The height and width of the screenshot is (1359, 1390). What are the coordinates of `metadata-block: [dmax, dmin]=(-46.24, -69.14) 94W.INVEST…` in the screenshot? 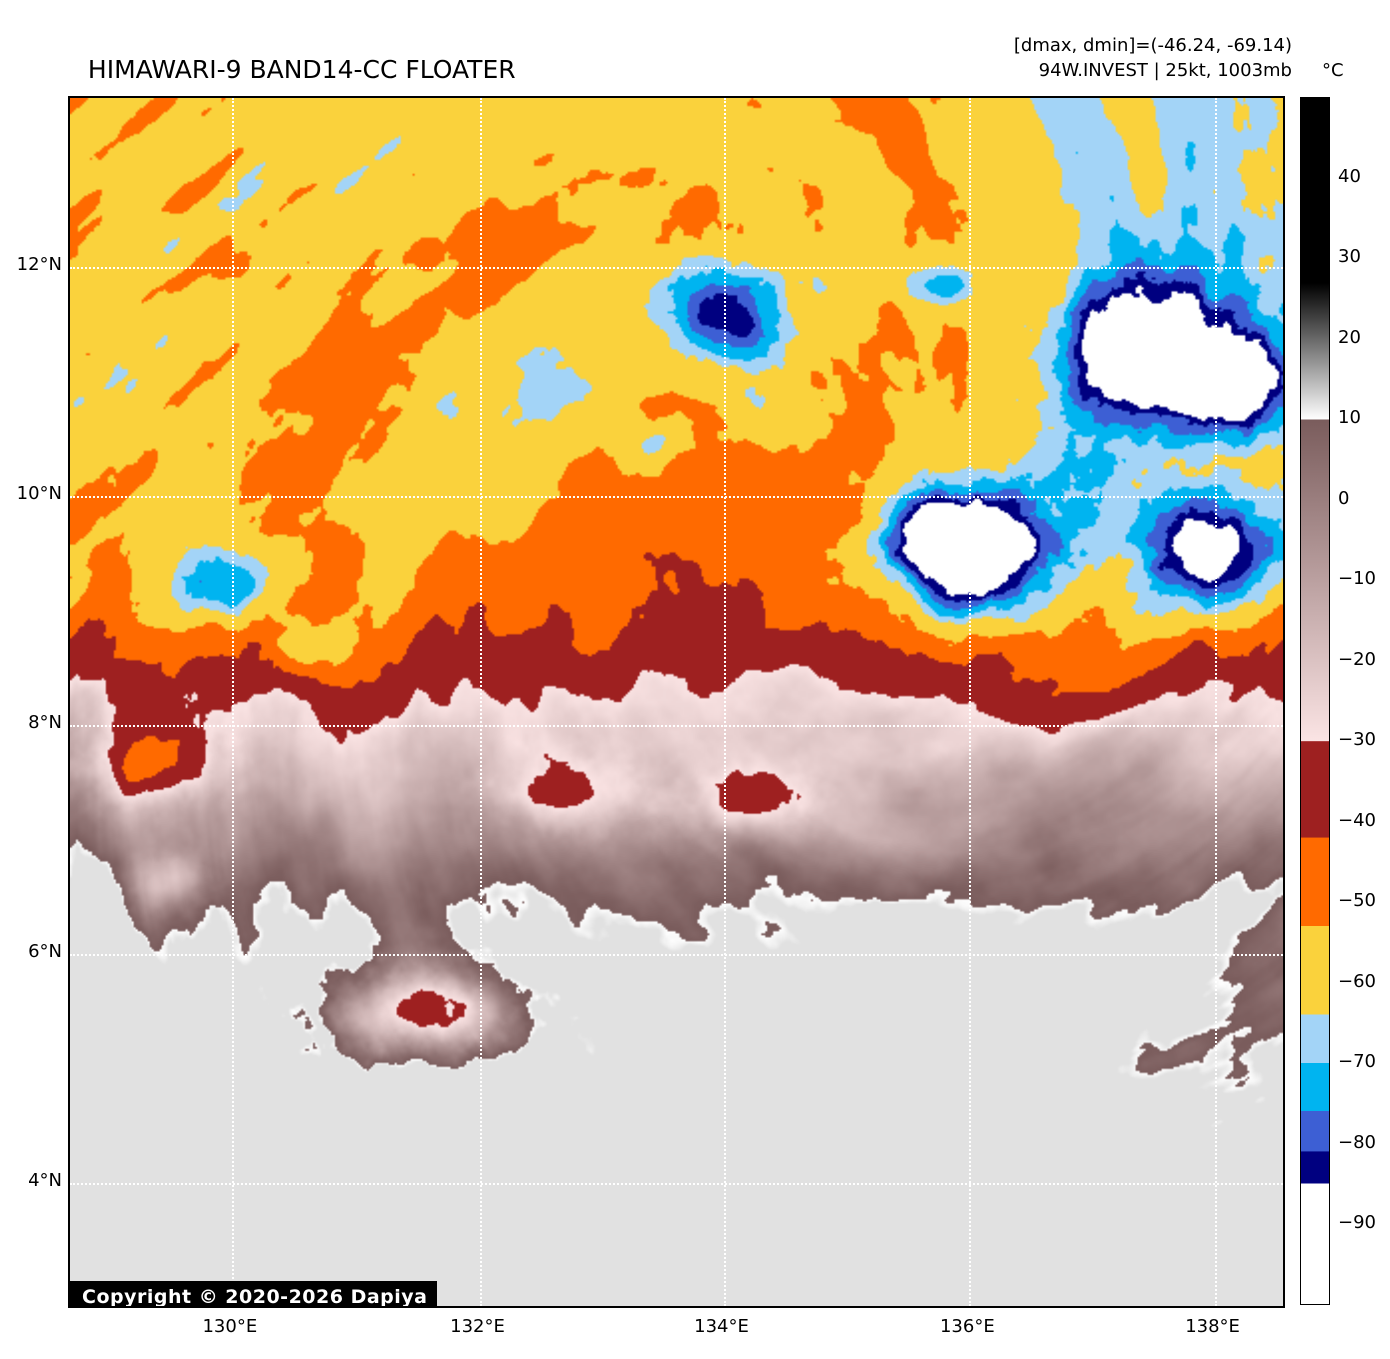 It's located at (1153, 58).